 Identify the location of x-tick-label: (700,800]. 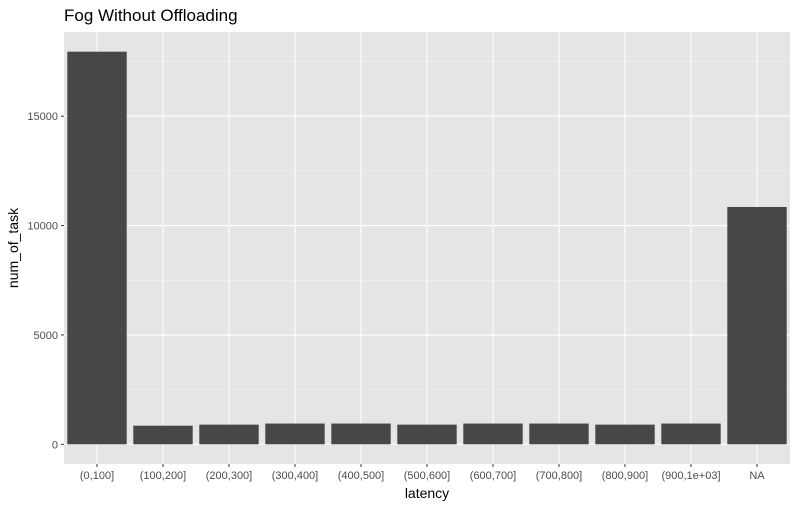
(559, 476).